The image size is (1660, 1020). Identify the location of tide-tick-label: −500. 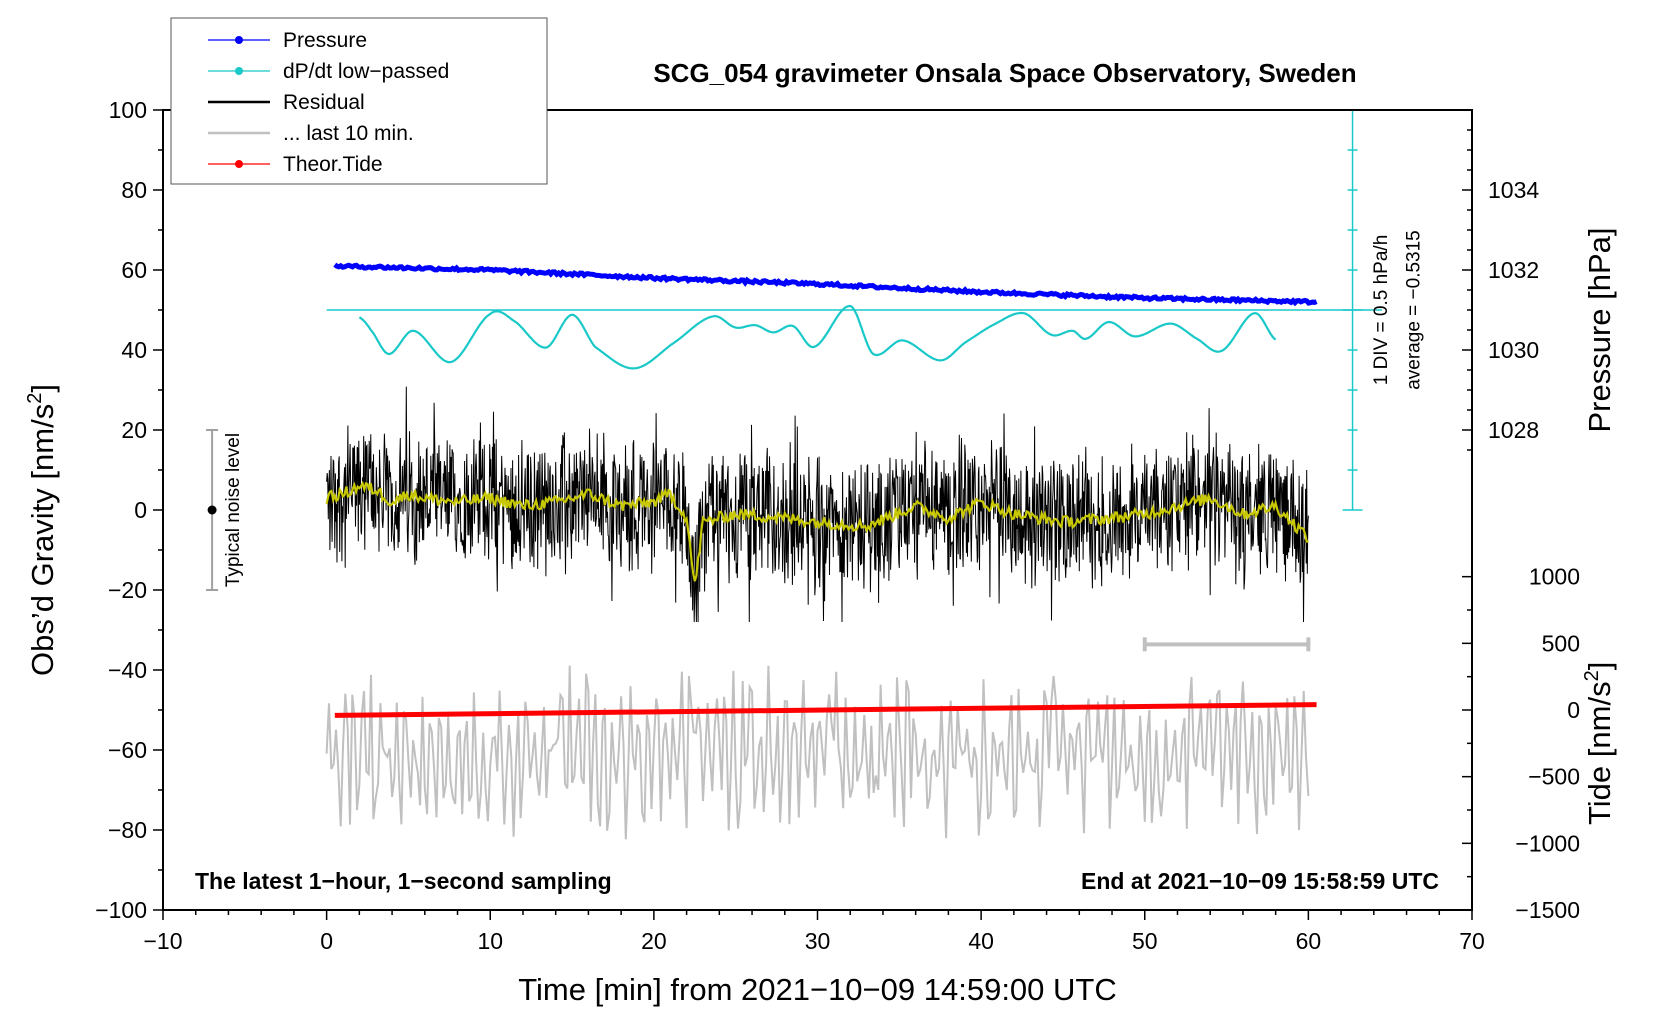
(1554, 777).